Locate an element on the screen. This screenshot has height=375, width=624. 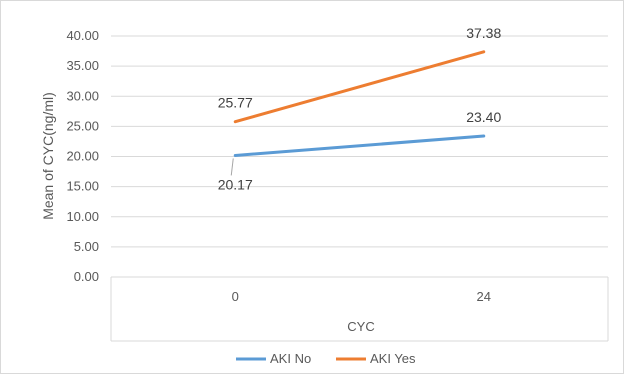
y-tick-label: 0.00 is located at coordinates (86, 276).